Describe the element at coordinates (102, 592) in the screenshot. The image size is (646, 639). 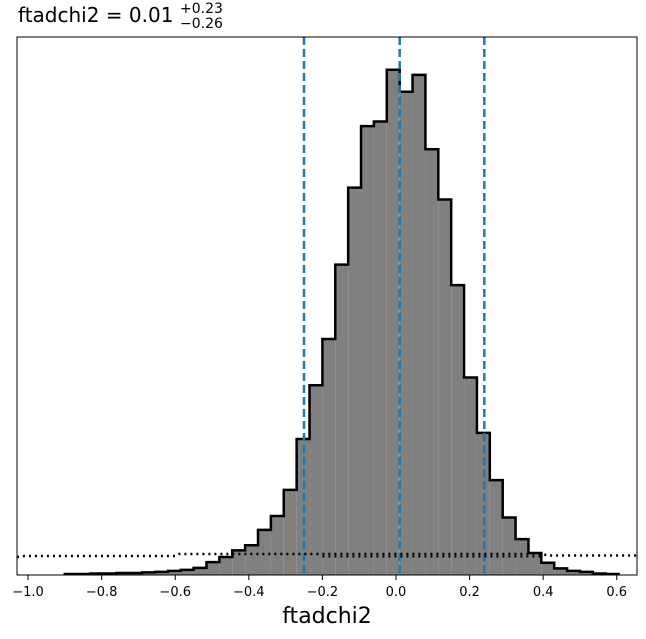
I see `x-tick-label: −0.8` at that location.